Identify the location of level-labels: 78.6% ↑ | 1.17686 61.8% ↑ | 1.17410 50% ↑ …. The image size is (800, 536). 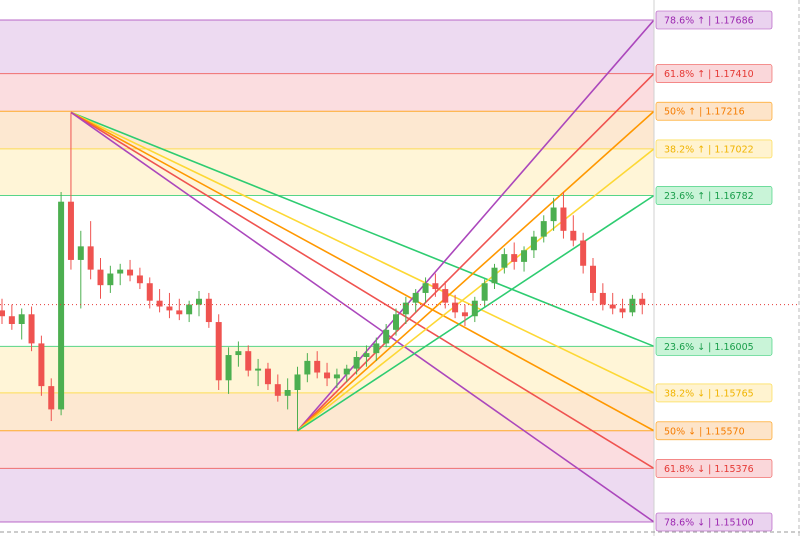
(714, 271).